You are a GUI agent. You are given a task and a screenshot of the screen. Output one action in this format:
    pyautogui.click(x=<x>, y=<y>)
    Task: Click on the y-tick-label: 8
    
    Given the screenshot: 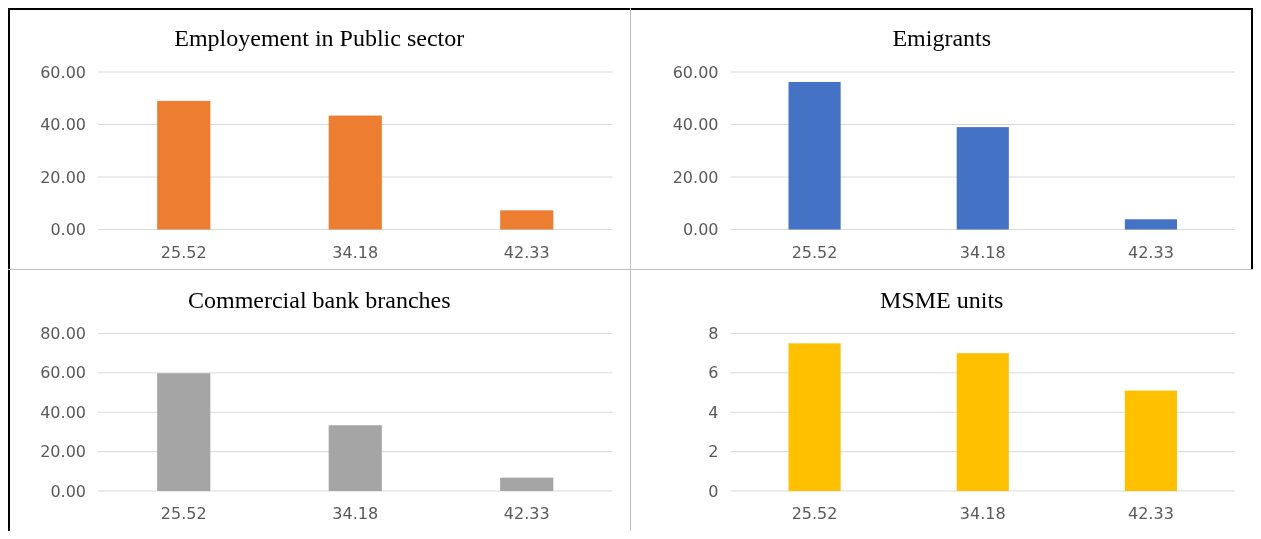 What is the action you would take?
    pyautogui.click(x=713, y=334)
    